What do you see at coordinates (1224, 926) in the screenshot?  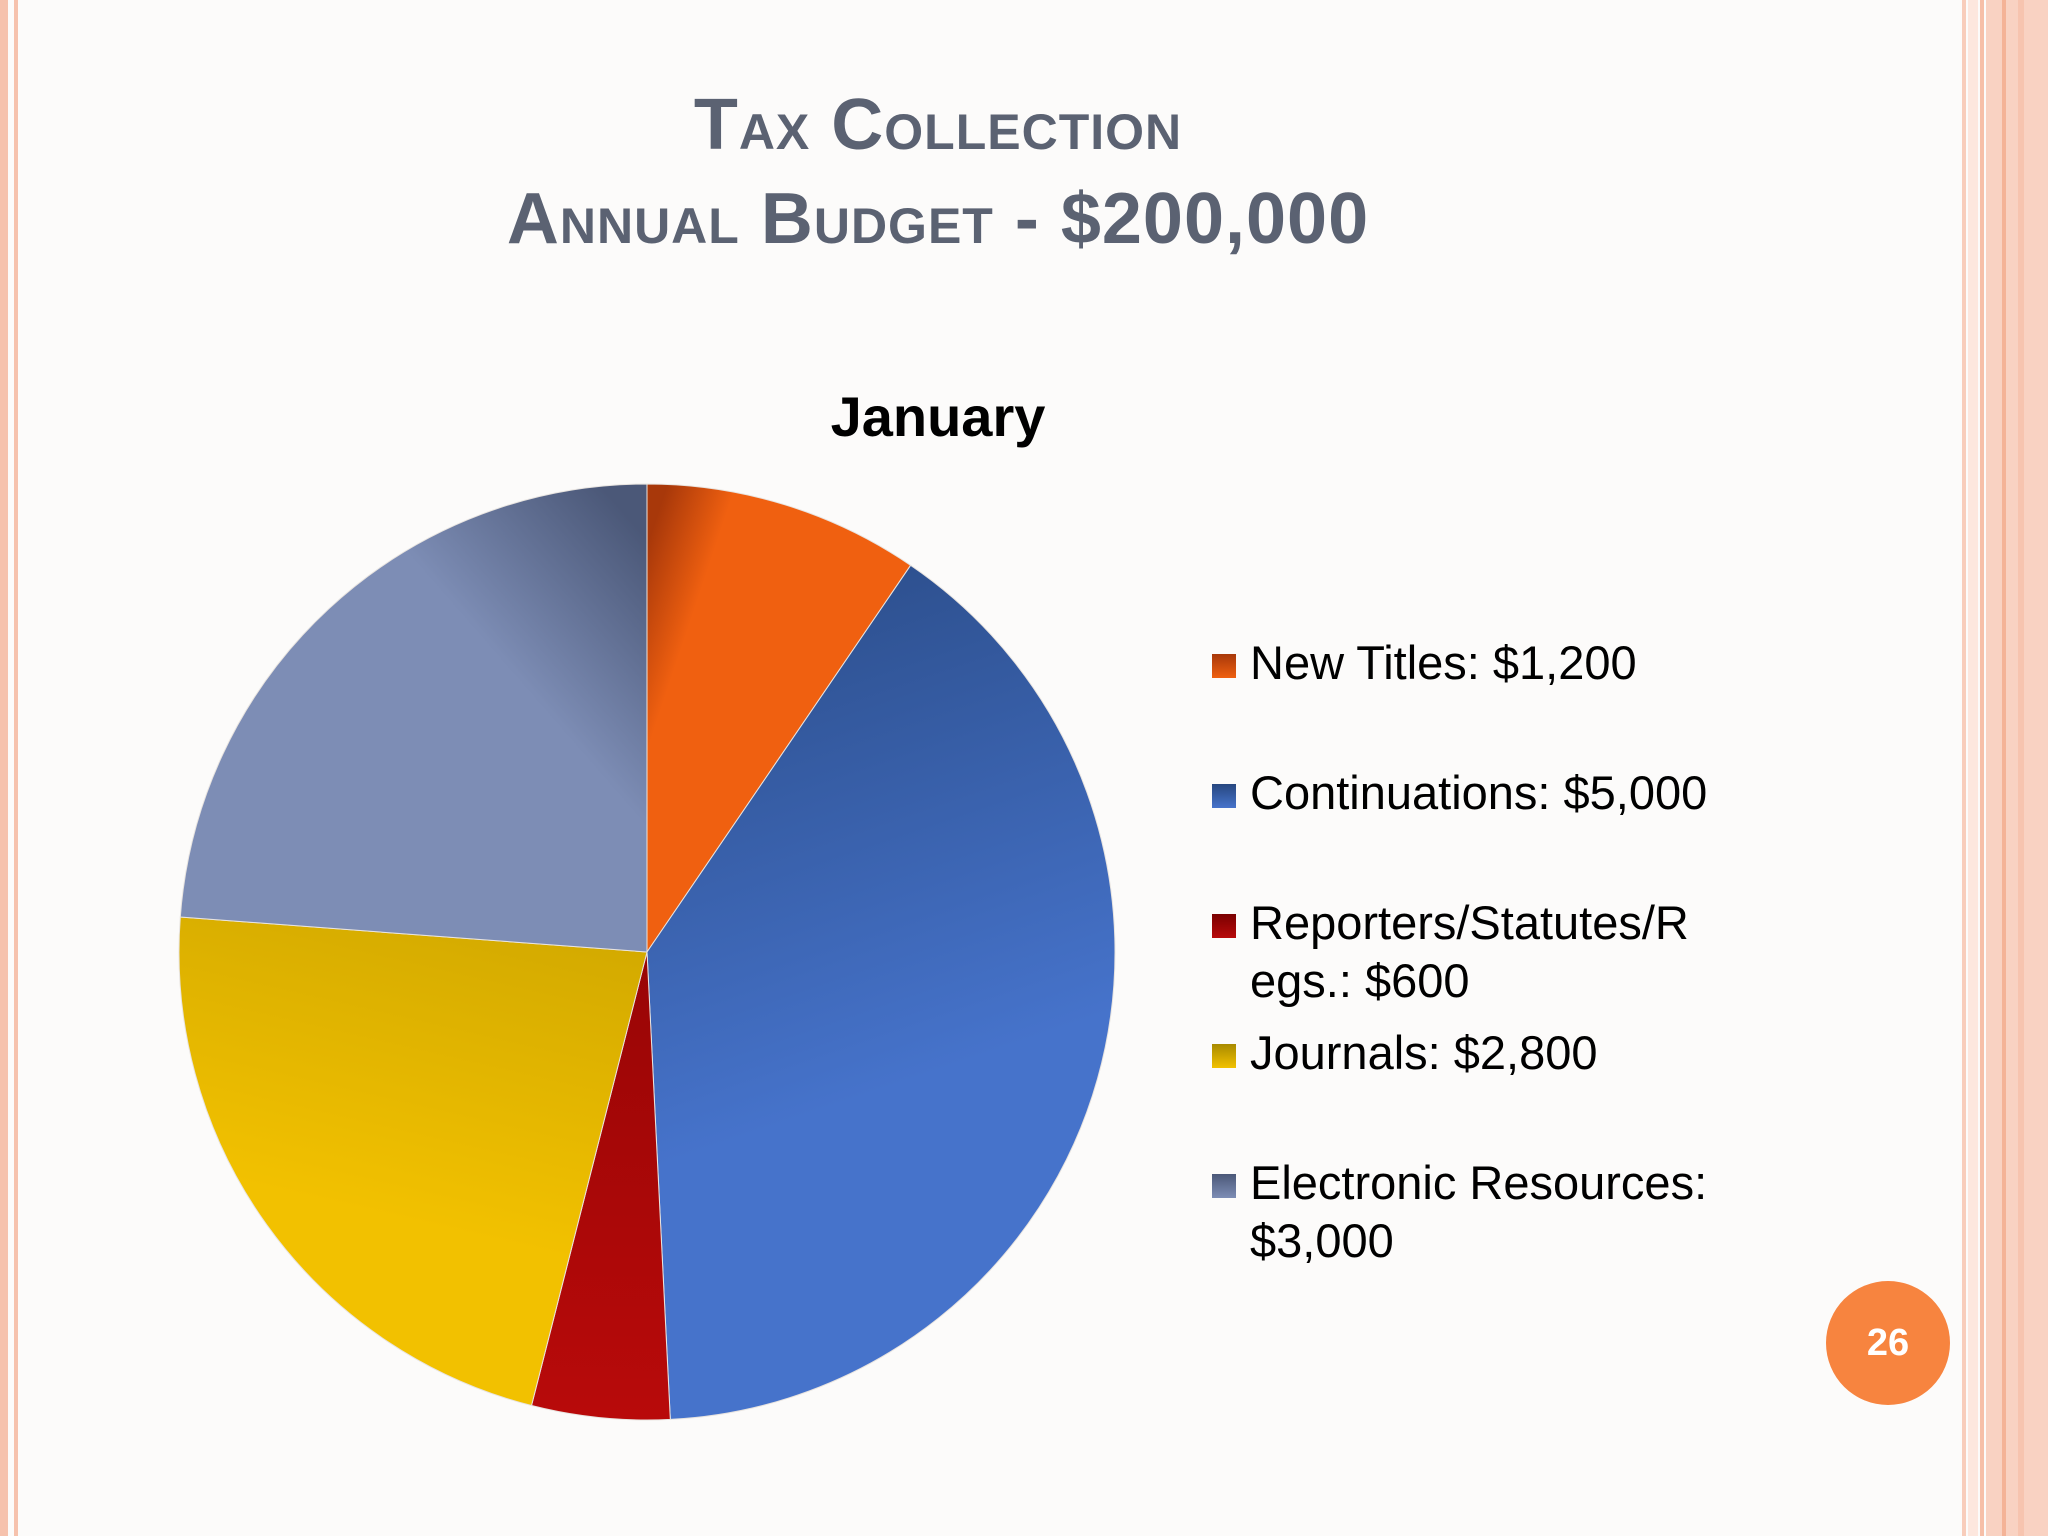 I see `legend-swatch-reporters-statutes-regs` at bounding box center [1224, 926].